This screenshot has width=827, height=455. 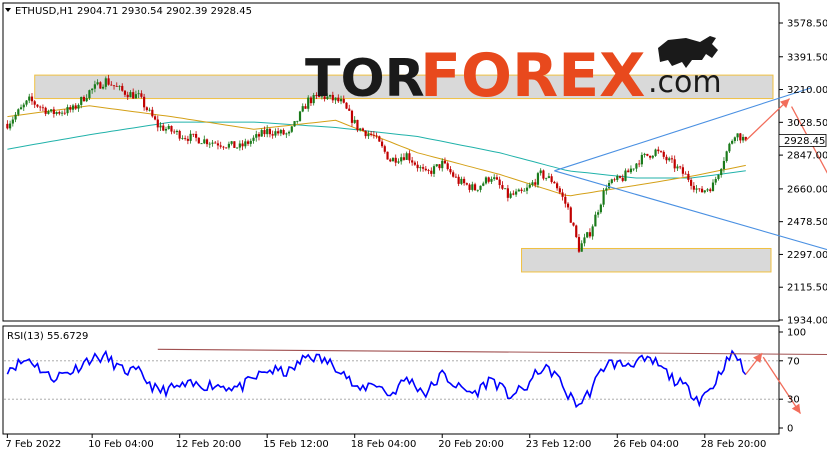 I want to click on collapse-icon, so click(x=8, y=10).